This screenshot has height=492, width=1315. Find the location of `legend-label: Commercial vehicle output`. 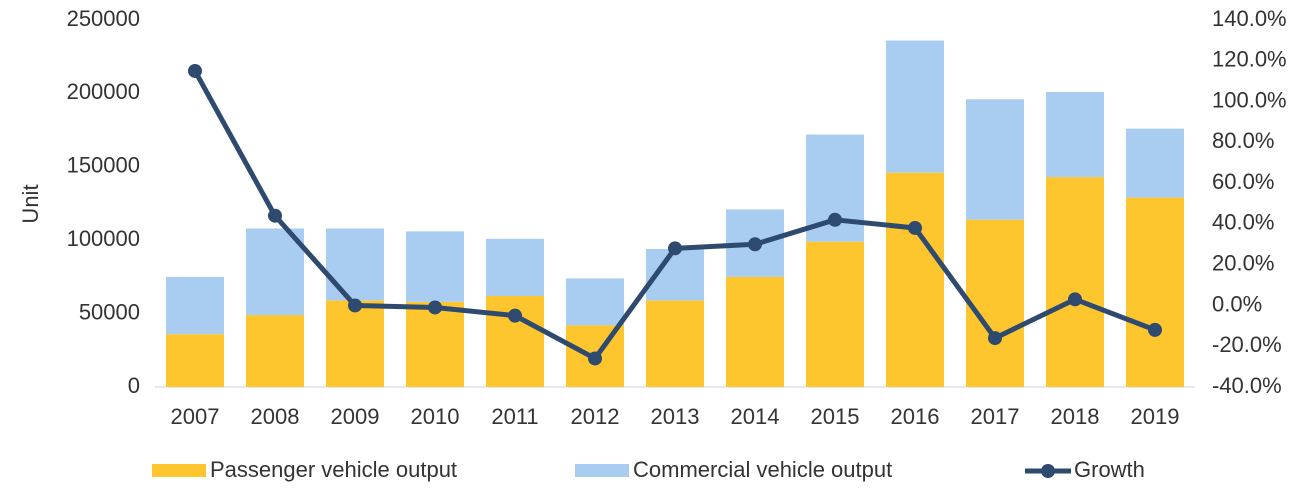

legend-label: Commercial vehicle output is located at coordinates (762, 469).